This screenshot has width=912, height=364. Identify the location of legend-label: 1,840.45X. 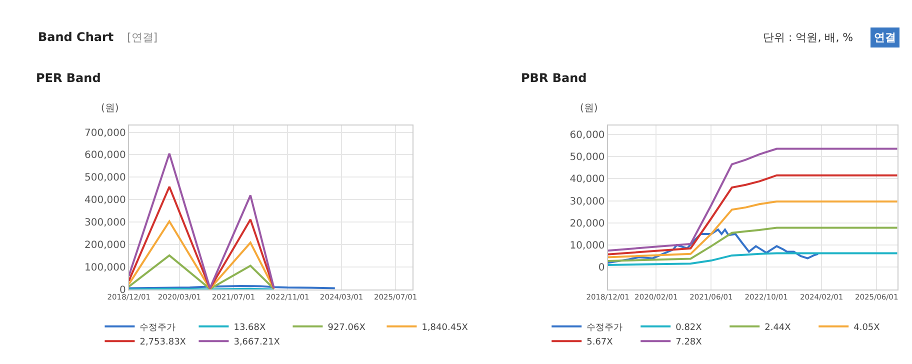
(445, 327).